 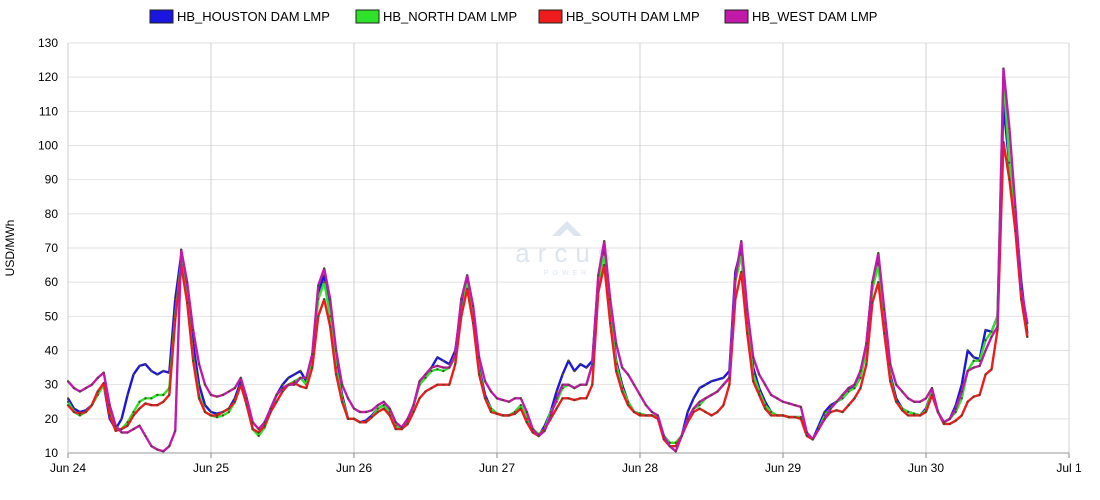 I want to click on y-tick-label: 60, so click(x=52, y=282).